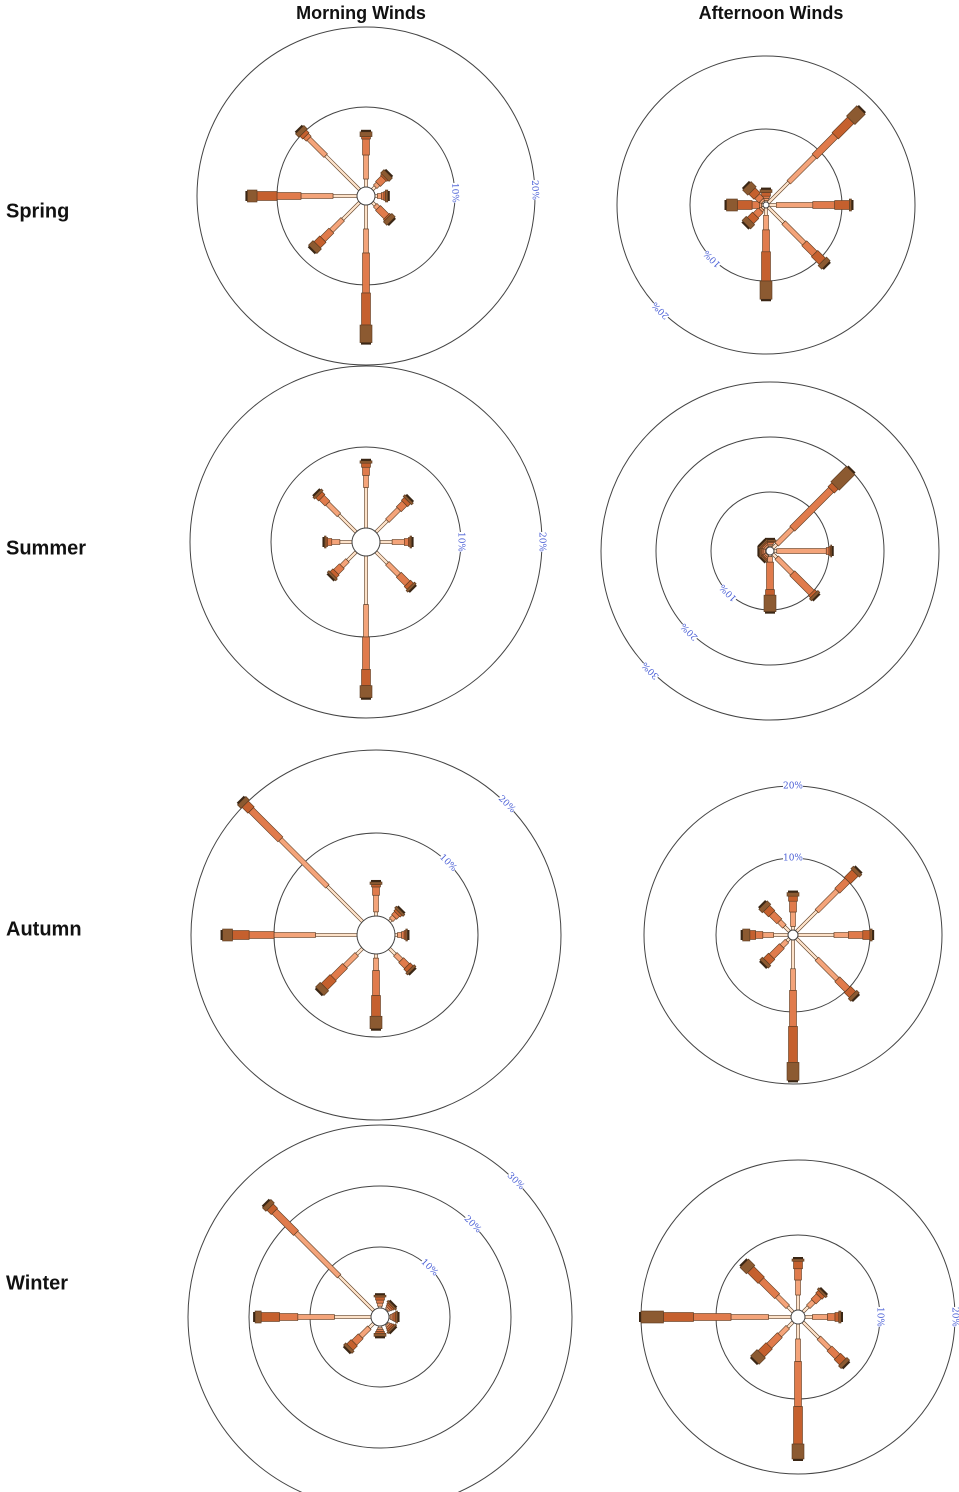 The height and width of the screenshot is (1492, 959). What do you see at coordinates (380, 1301) in the screenshot?
I see `arm-n` at bounding box center [380, 1301].